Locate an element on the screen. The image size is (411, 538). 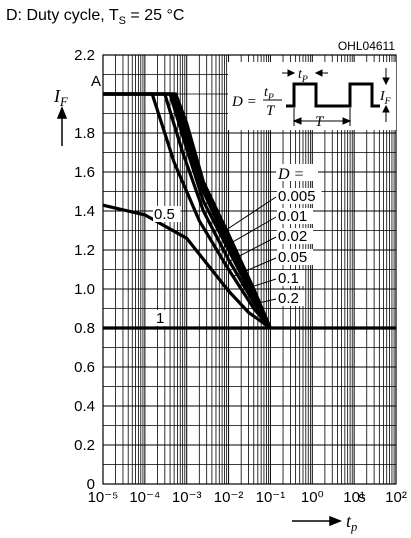
inset-num: tP is located at coordinates (269, 94).